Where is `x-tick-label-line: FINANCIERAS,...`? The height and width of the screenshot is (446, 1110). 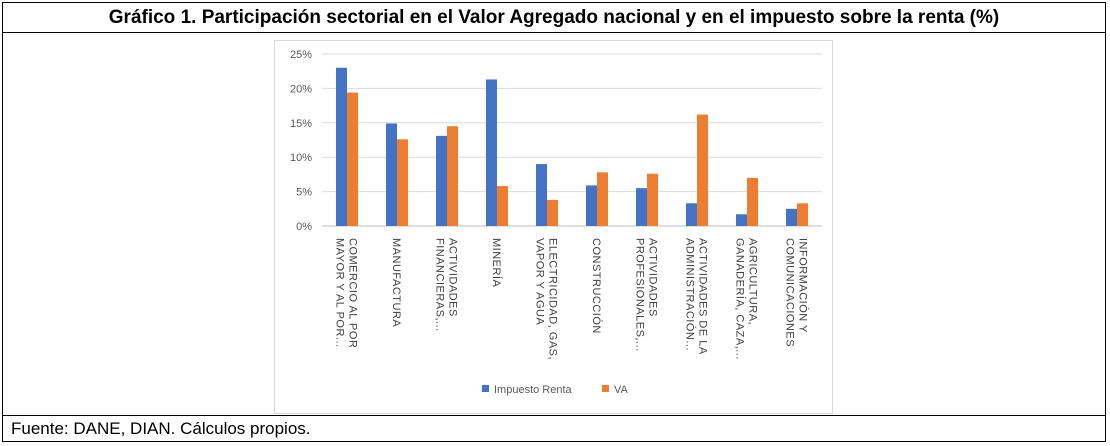 x-tick-label-line: FINANCIERAS,... is located at coordinates (440, 285).